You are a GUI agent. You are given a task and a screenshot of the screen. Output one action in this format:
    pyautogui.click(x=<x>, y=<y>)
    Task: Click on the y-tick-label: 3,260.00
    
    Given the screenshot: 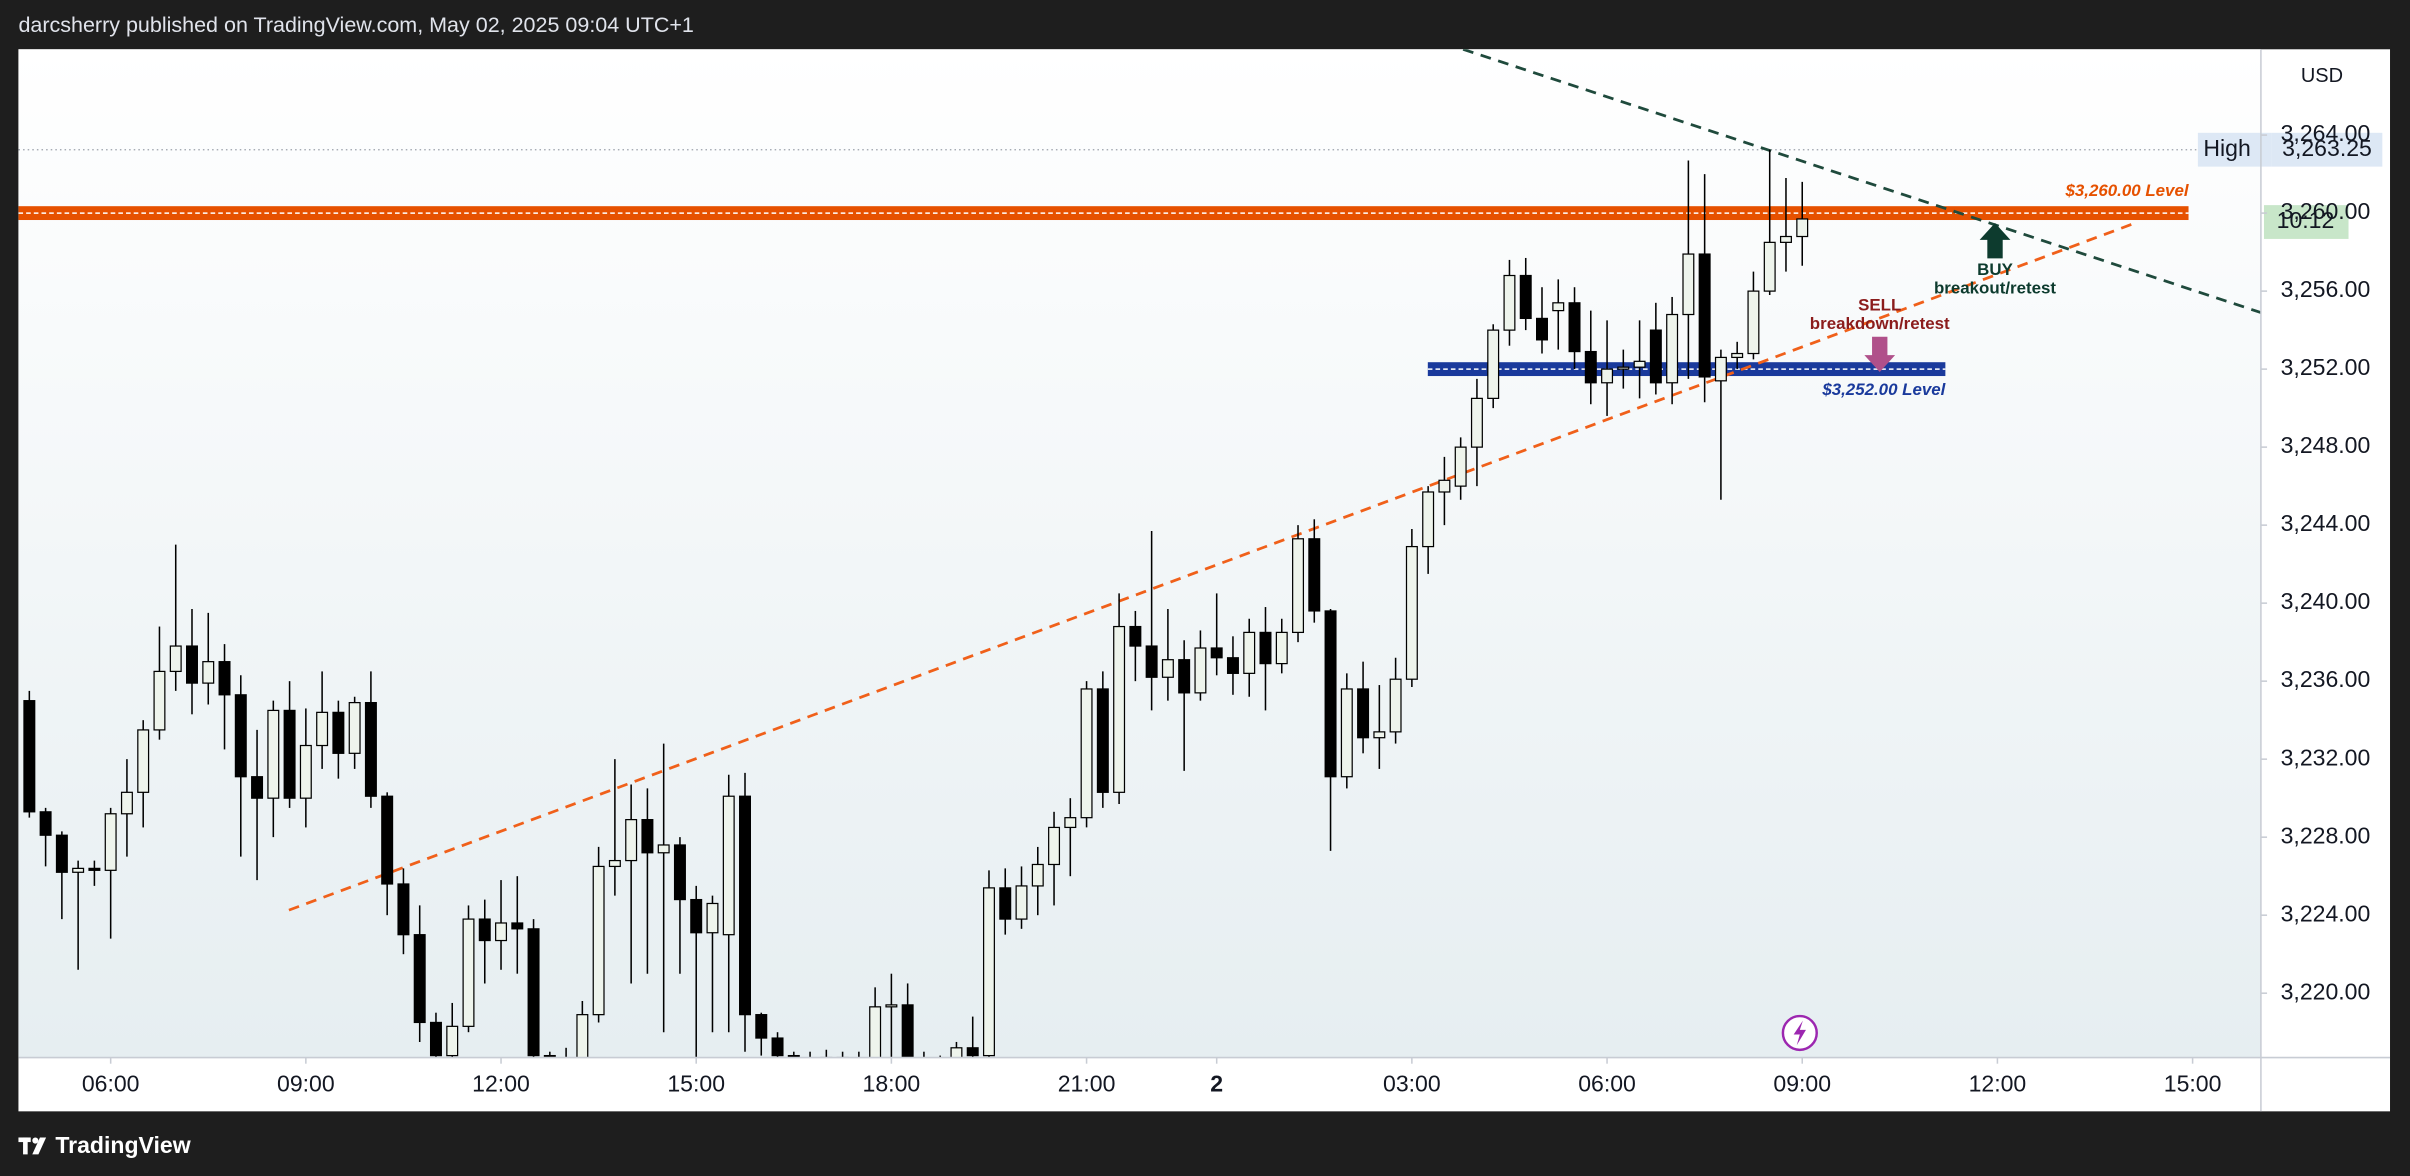 What is the action you would take?
    pyautogui.click(x=2326, y=211)
    